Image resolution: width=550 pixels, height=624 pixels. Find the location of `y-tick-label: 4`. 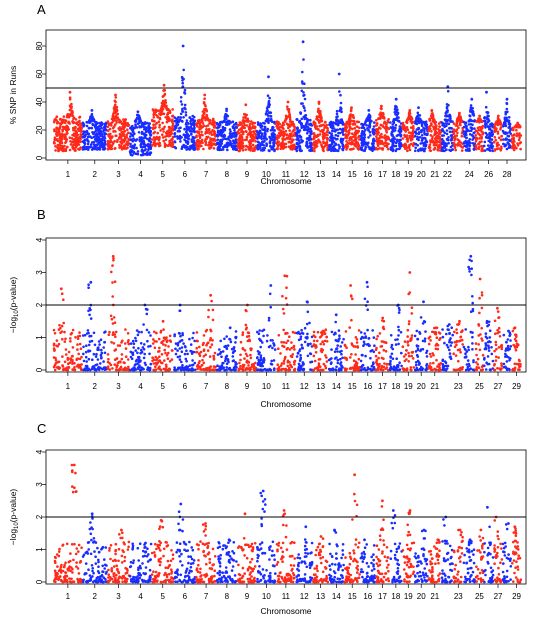

y-tick-label: 4 is located at coordinates (39, 239).